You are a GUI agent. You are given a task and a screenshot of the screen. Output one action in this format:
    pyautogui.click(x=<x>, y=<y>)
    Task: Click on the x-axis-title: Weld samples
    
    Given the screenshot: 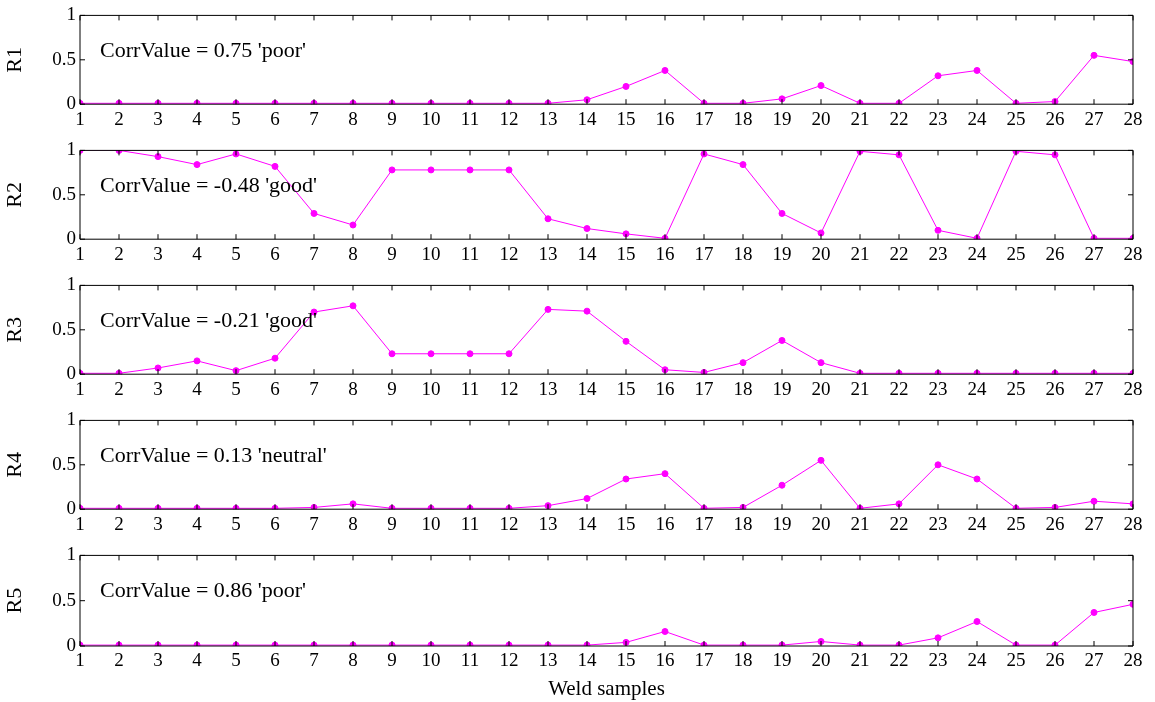 What is the action you would take?
    pyautogui.click(x=606, y=687)
    